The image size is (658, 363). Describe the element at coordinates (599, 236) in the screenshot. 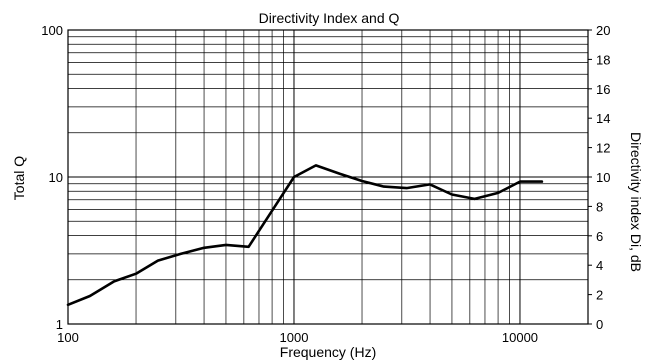

I see `y2-tick-label: 6` at that location.